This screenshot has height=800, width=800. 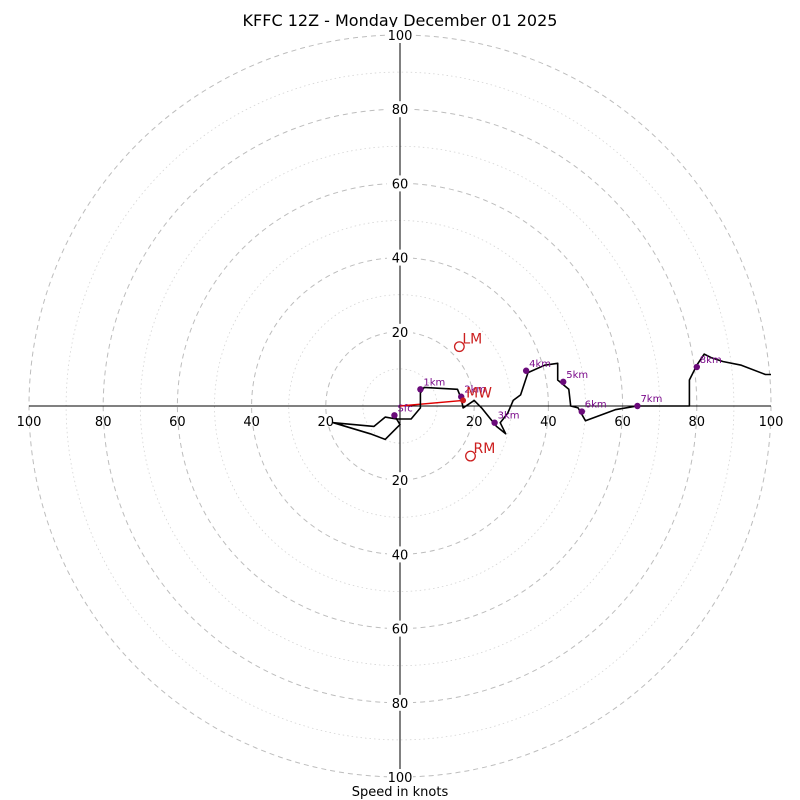 I want to click on height-dot-3km, so click(x=494, y=422).